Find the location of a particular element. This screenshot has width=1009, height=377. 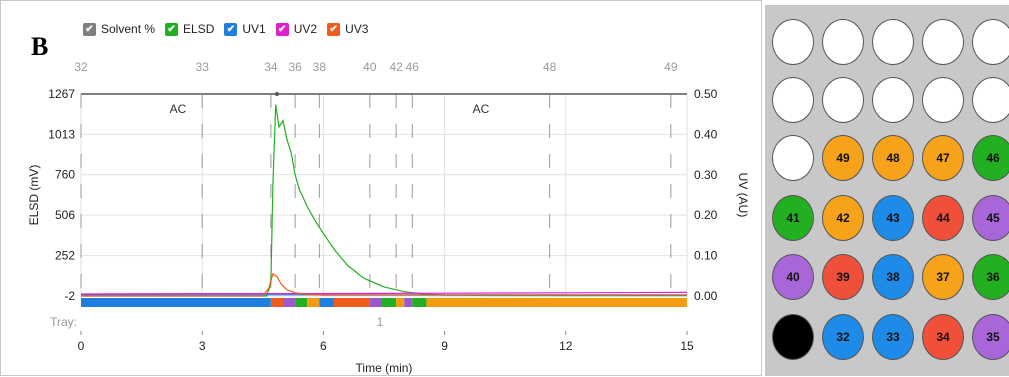

legend-item-solvent: ✔ Solvent % is located at coordinates (119, 29).